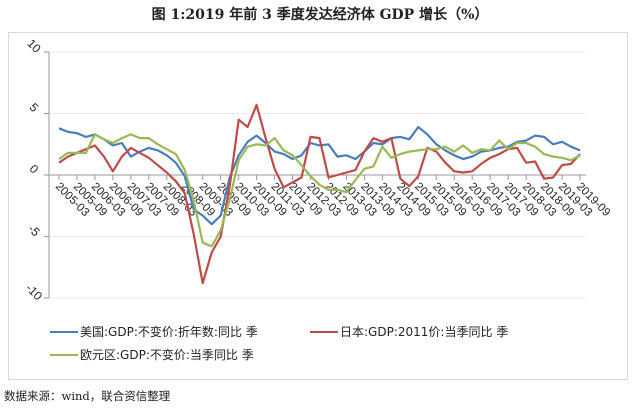 Image resolution: width=640 pixels, height=408 pixels. I want to click on chart-title: 图 1:2019 年前 3 季度发达经济体 GDP 增长（%）, so click(320, 15).